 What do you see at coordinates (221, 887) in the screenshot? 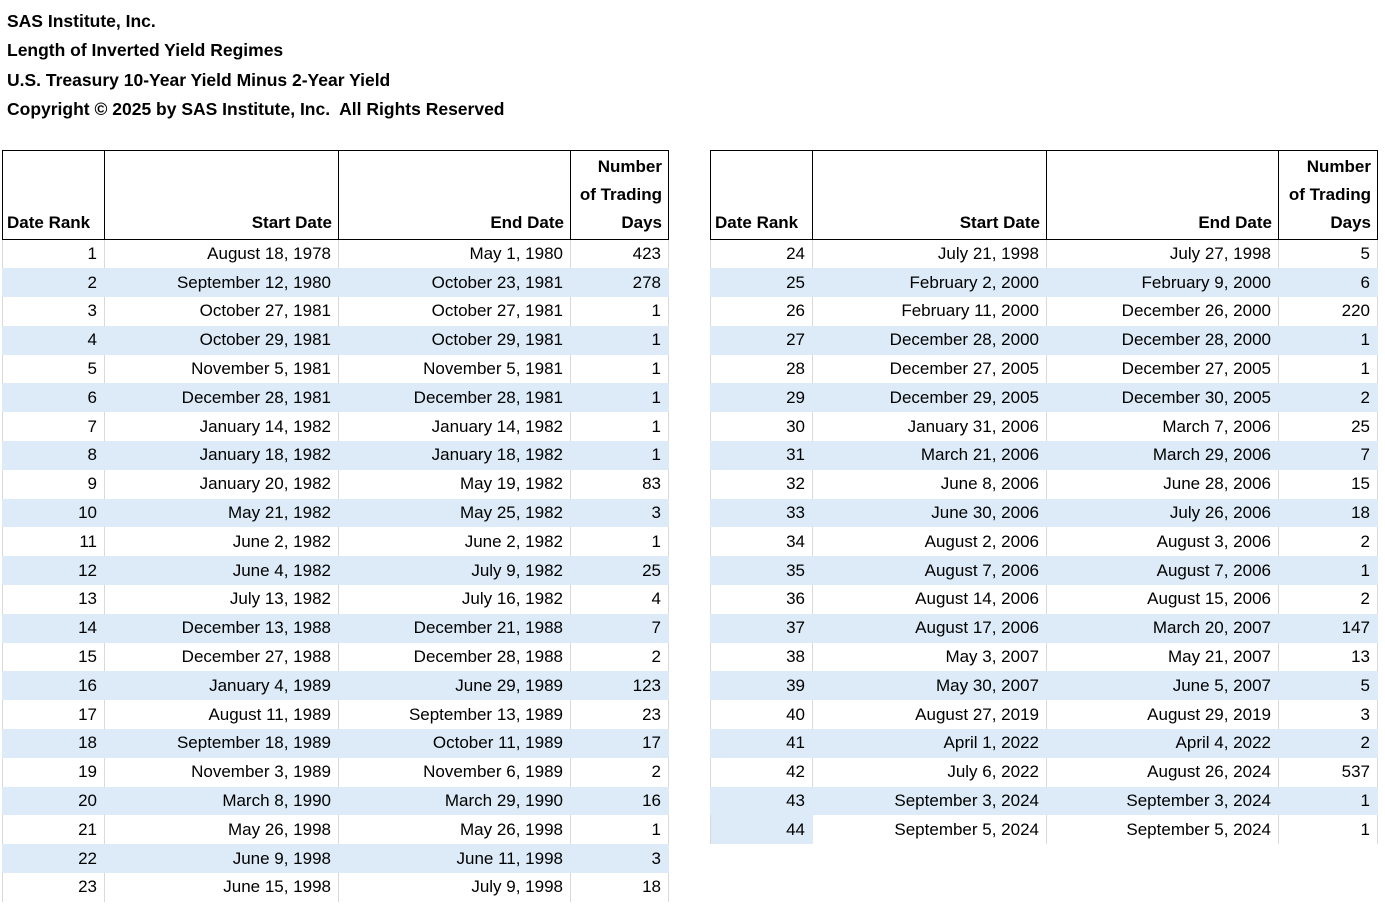
I see `cell-start-date: June 15, 1998` at bounding box center [221, 887].